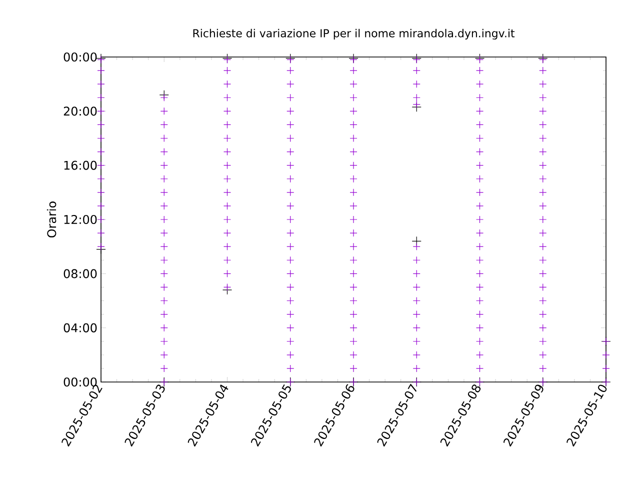 The width and height of the screenshot is (640, 480). Describe the element at coordinates (80, 273) in the screenshot. I see `y-tick-label: 08:00` at that location.